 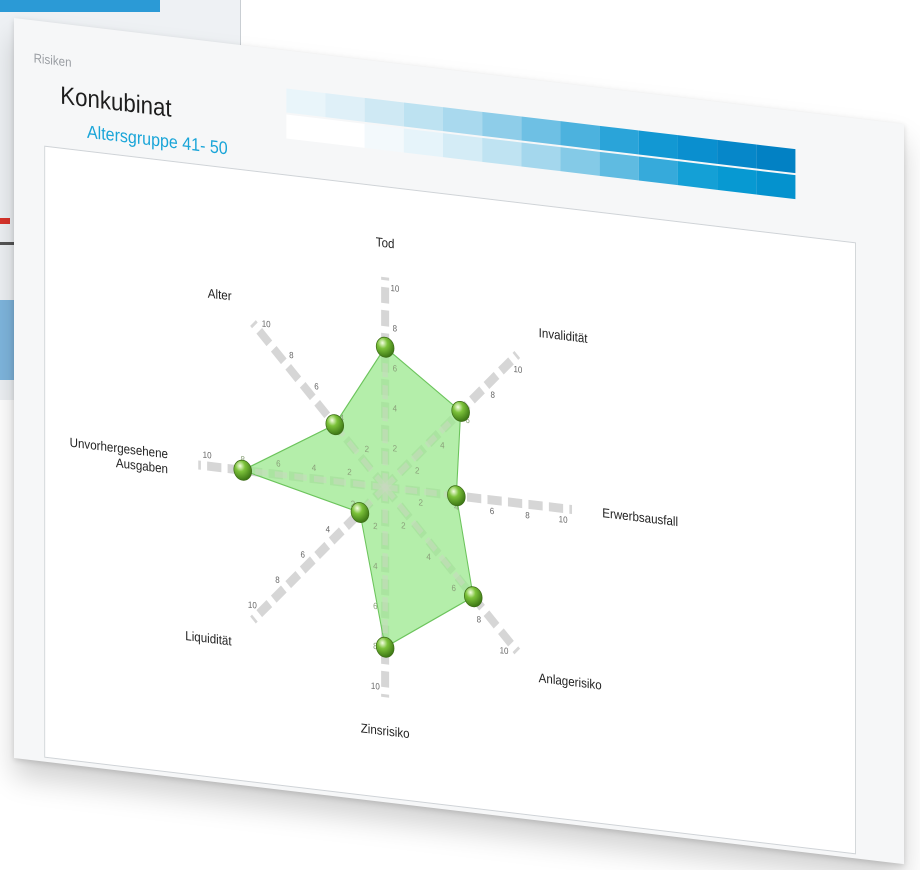 What do you see at coordinates (473, 597) in the screenshot?
I see `data-point-anlagerisiko` at bounding box center [473, 597].